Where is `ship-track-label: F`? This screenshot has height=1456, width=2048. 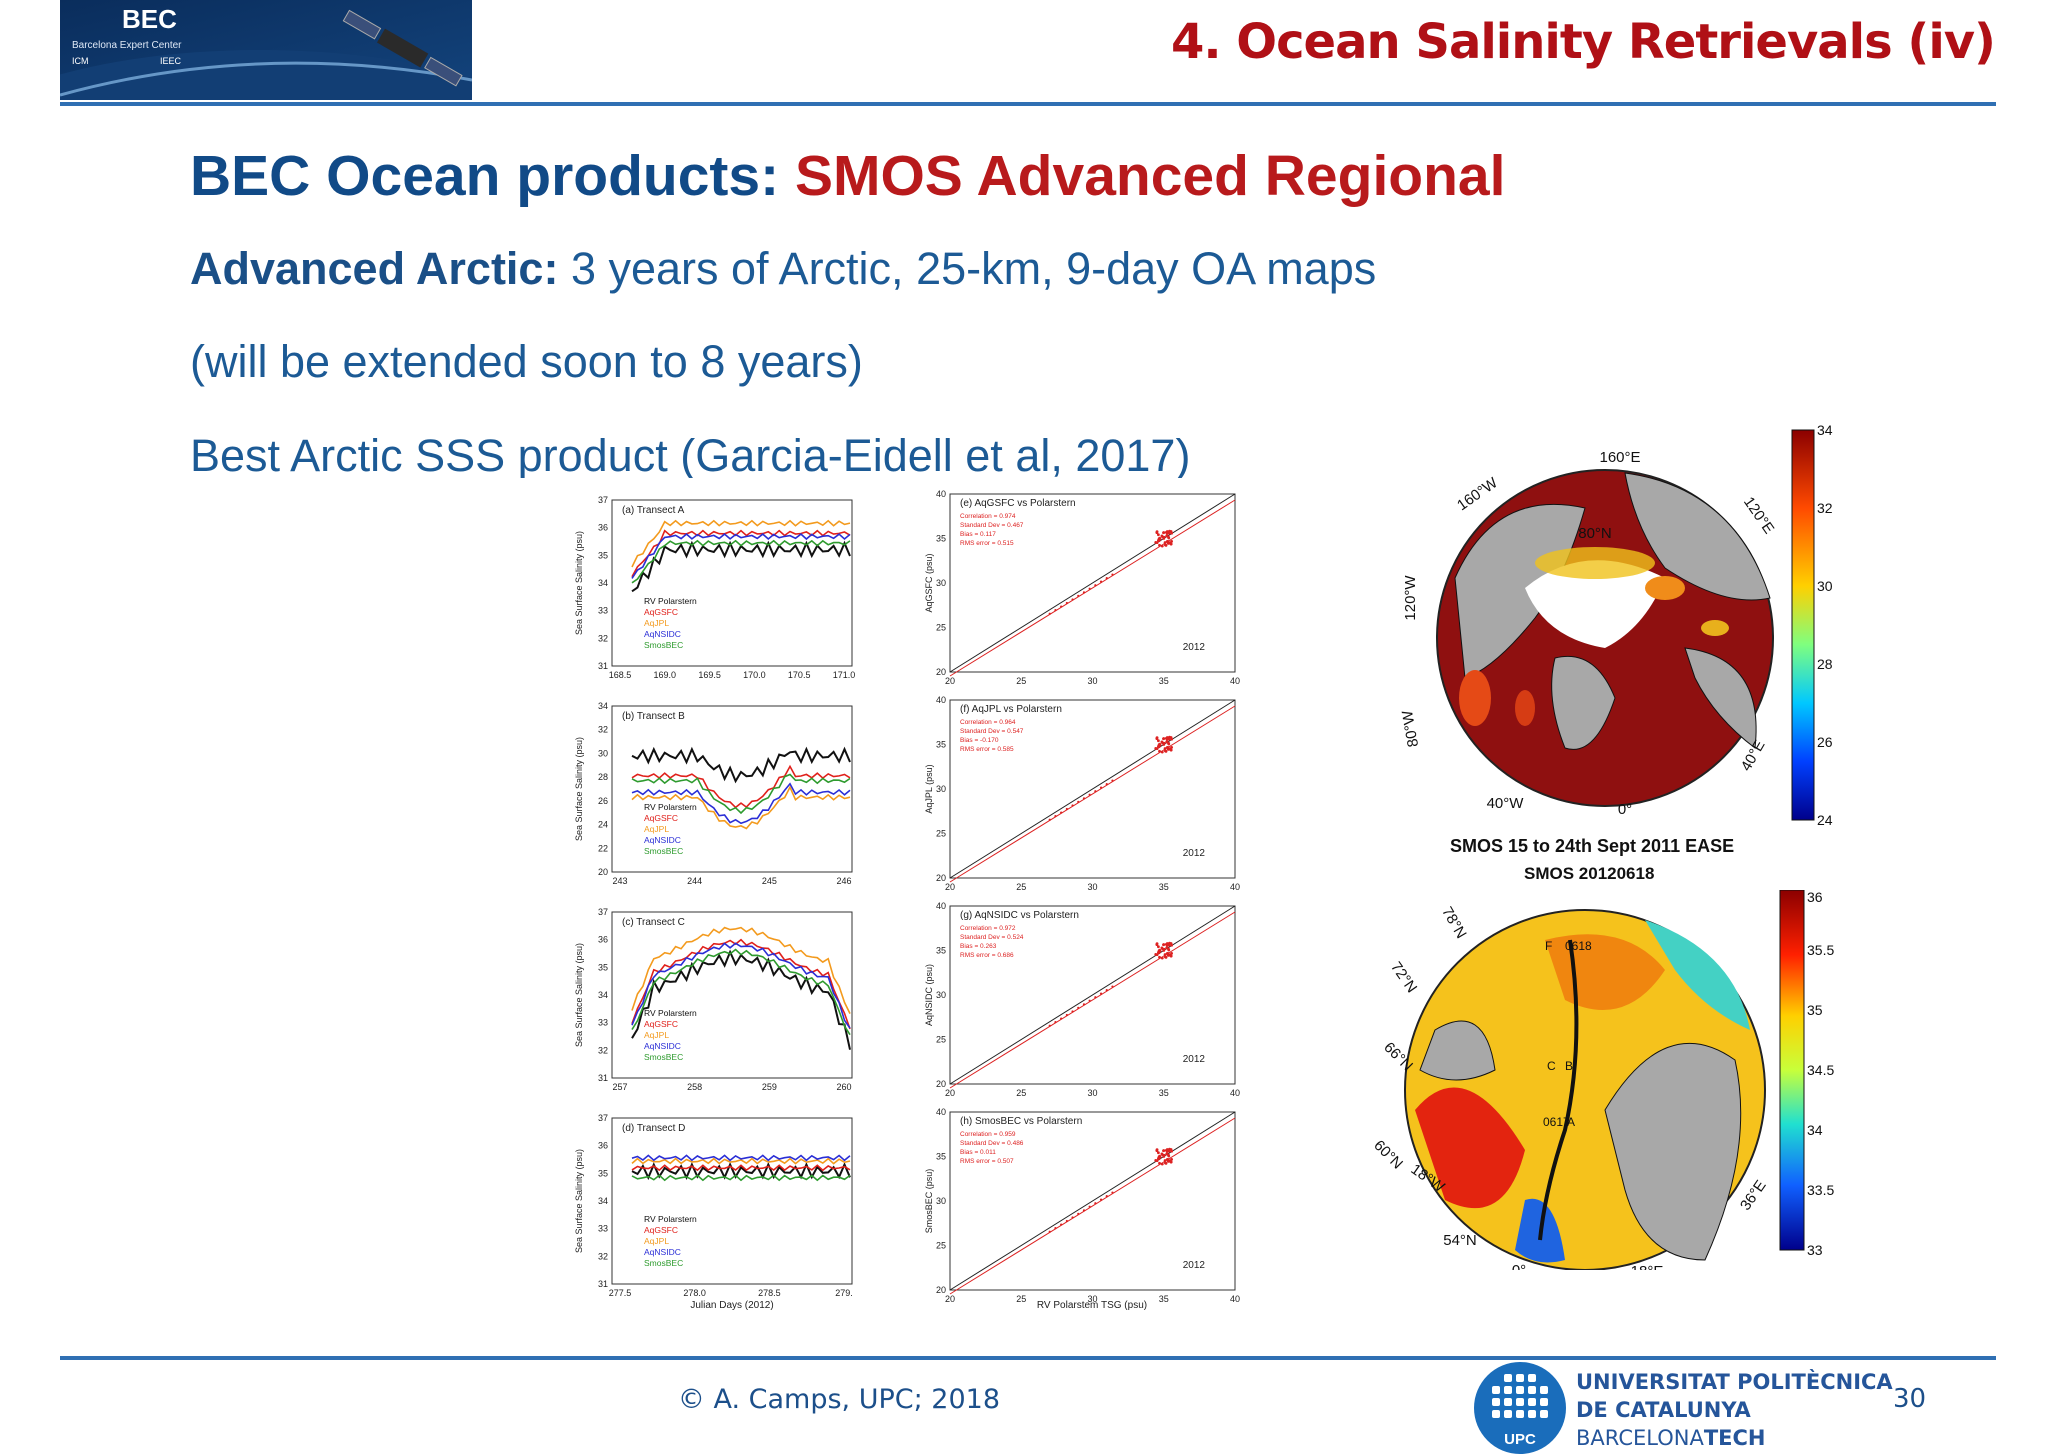
ship-track-label: F is located at coordinates (1548, 946).